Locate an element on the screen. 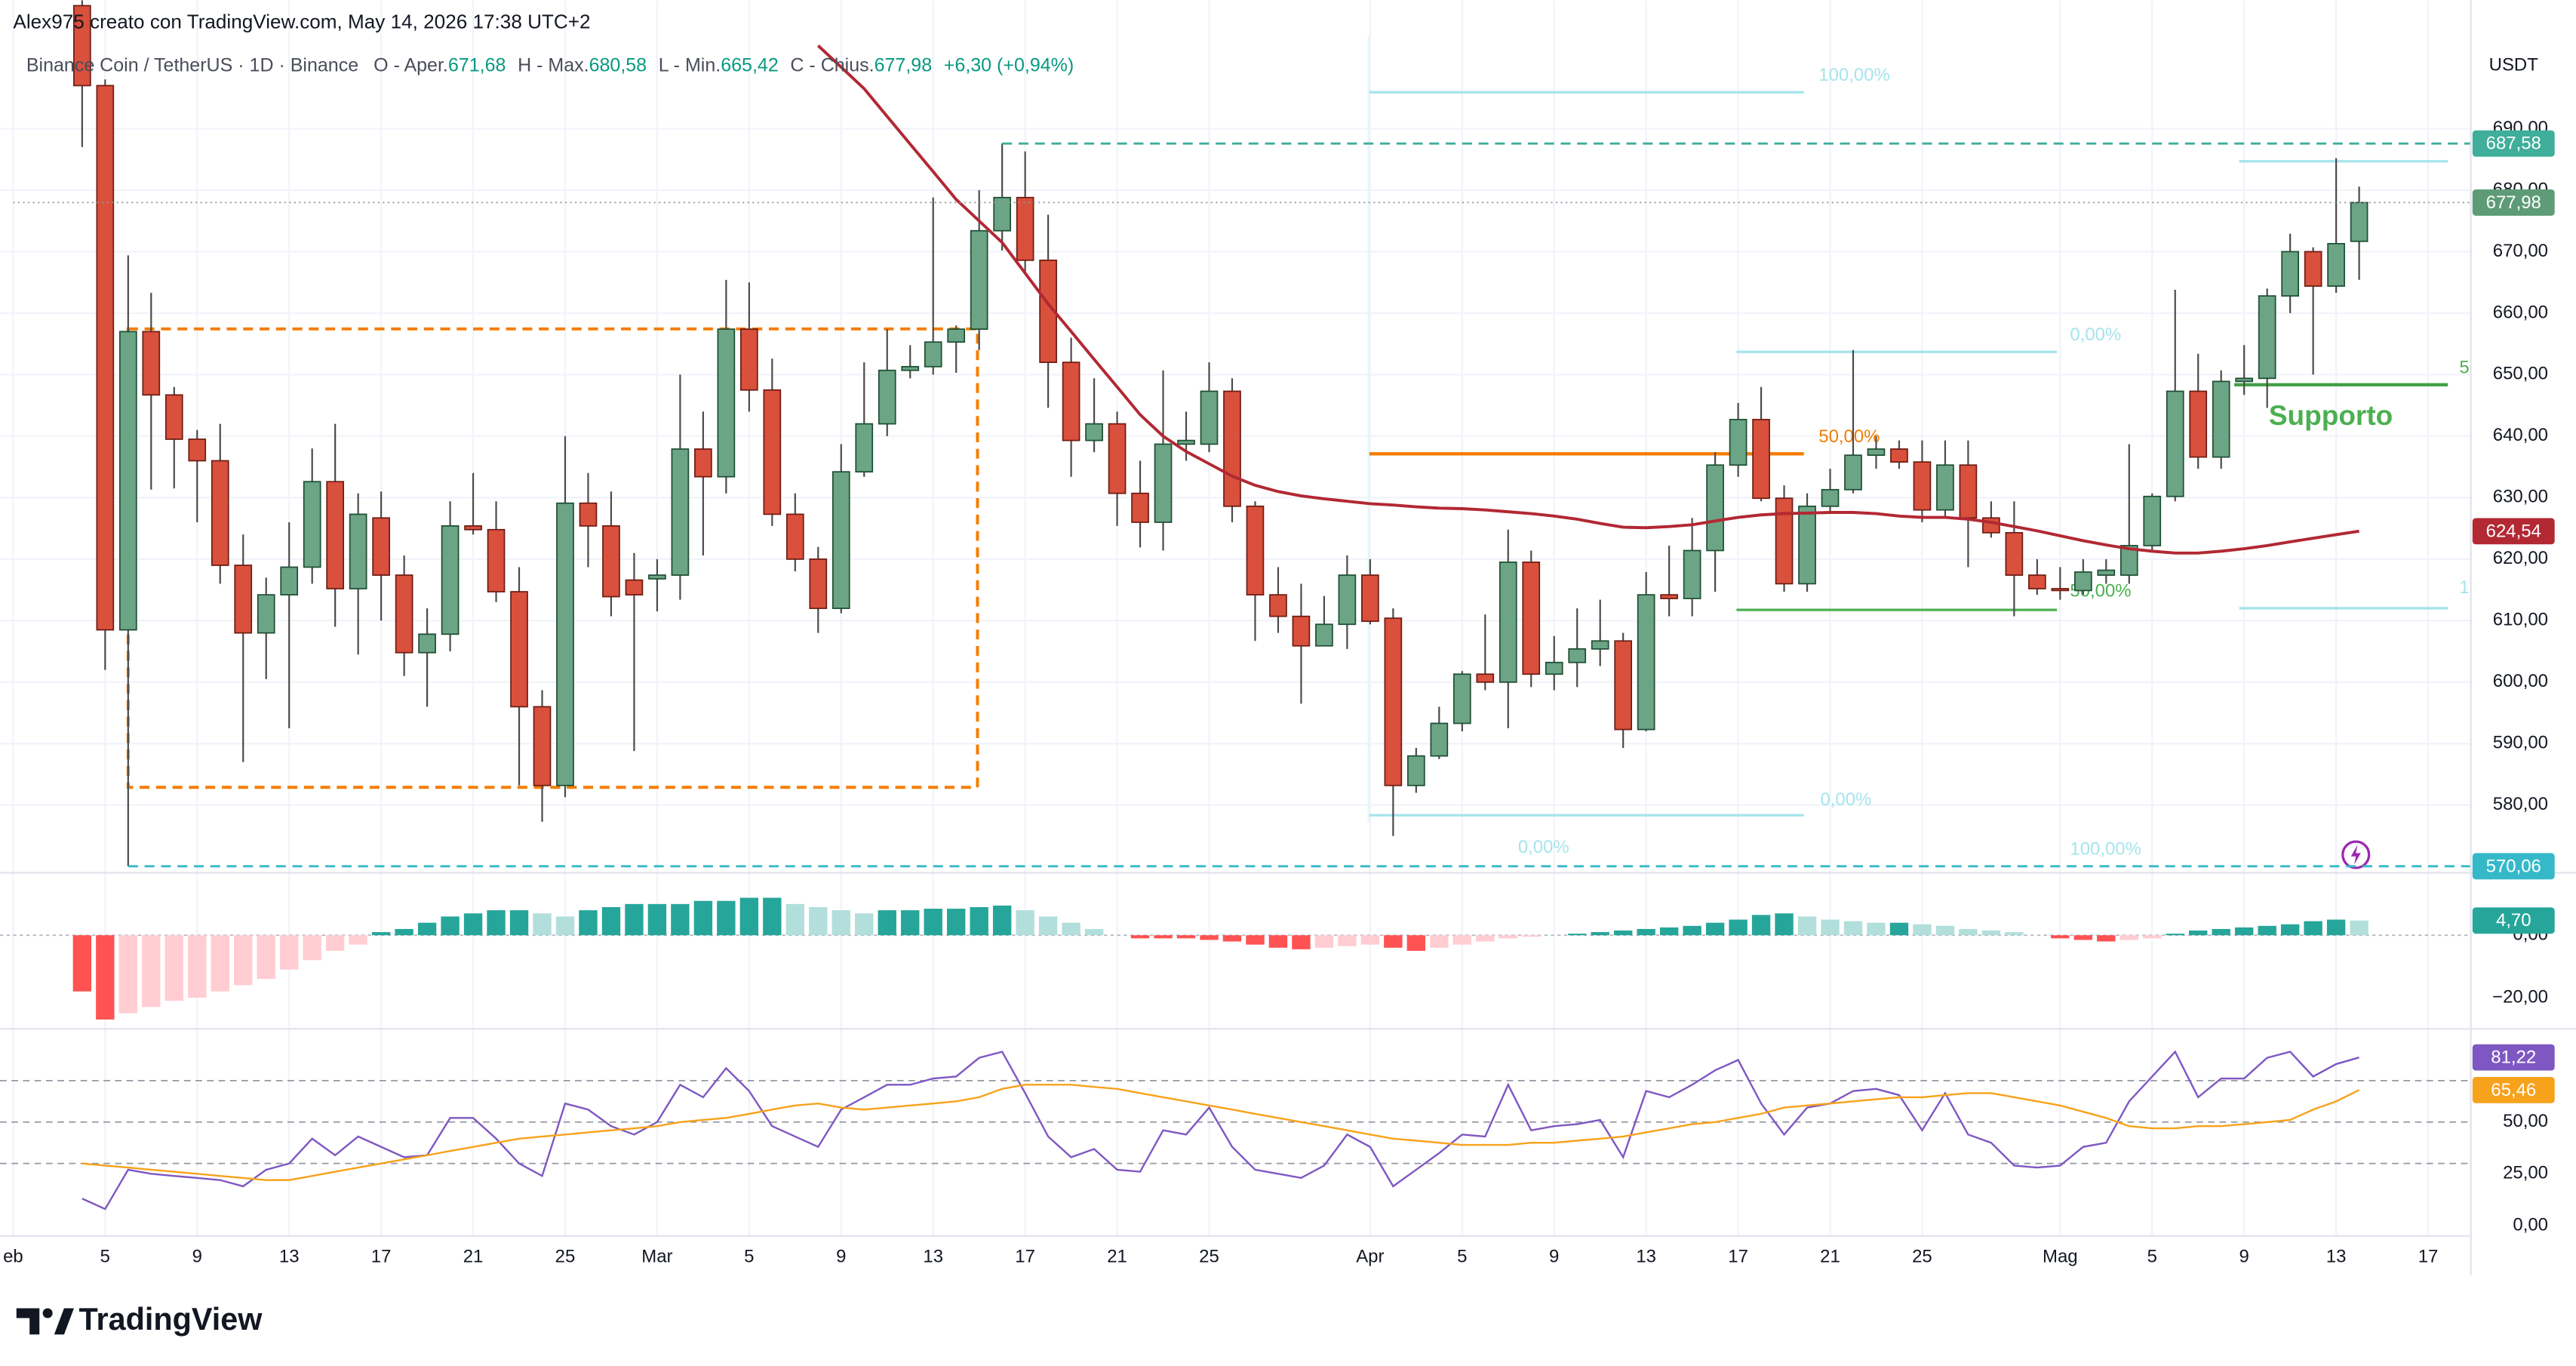 Image resolution: width=2576 pixels, height=1366 pixels. ohlc-label: C - Chius. is located at coordinates (832, 64).